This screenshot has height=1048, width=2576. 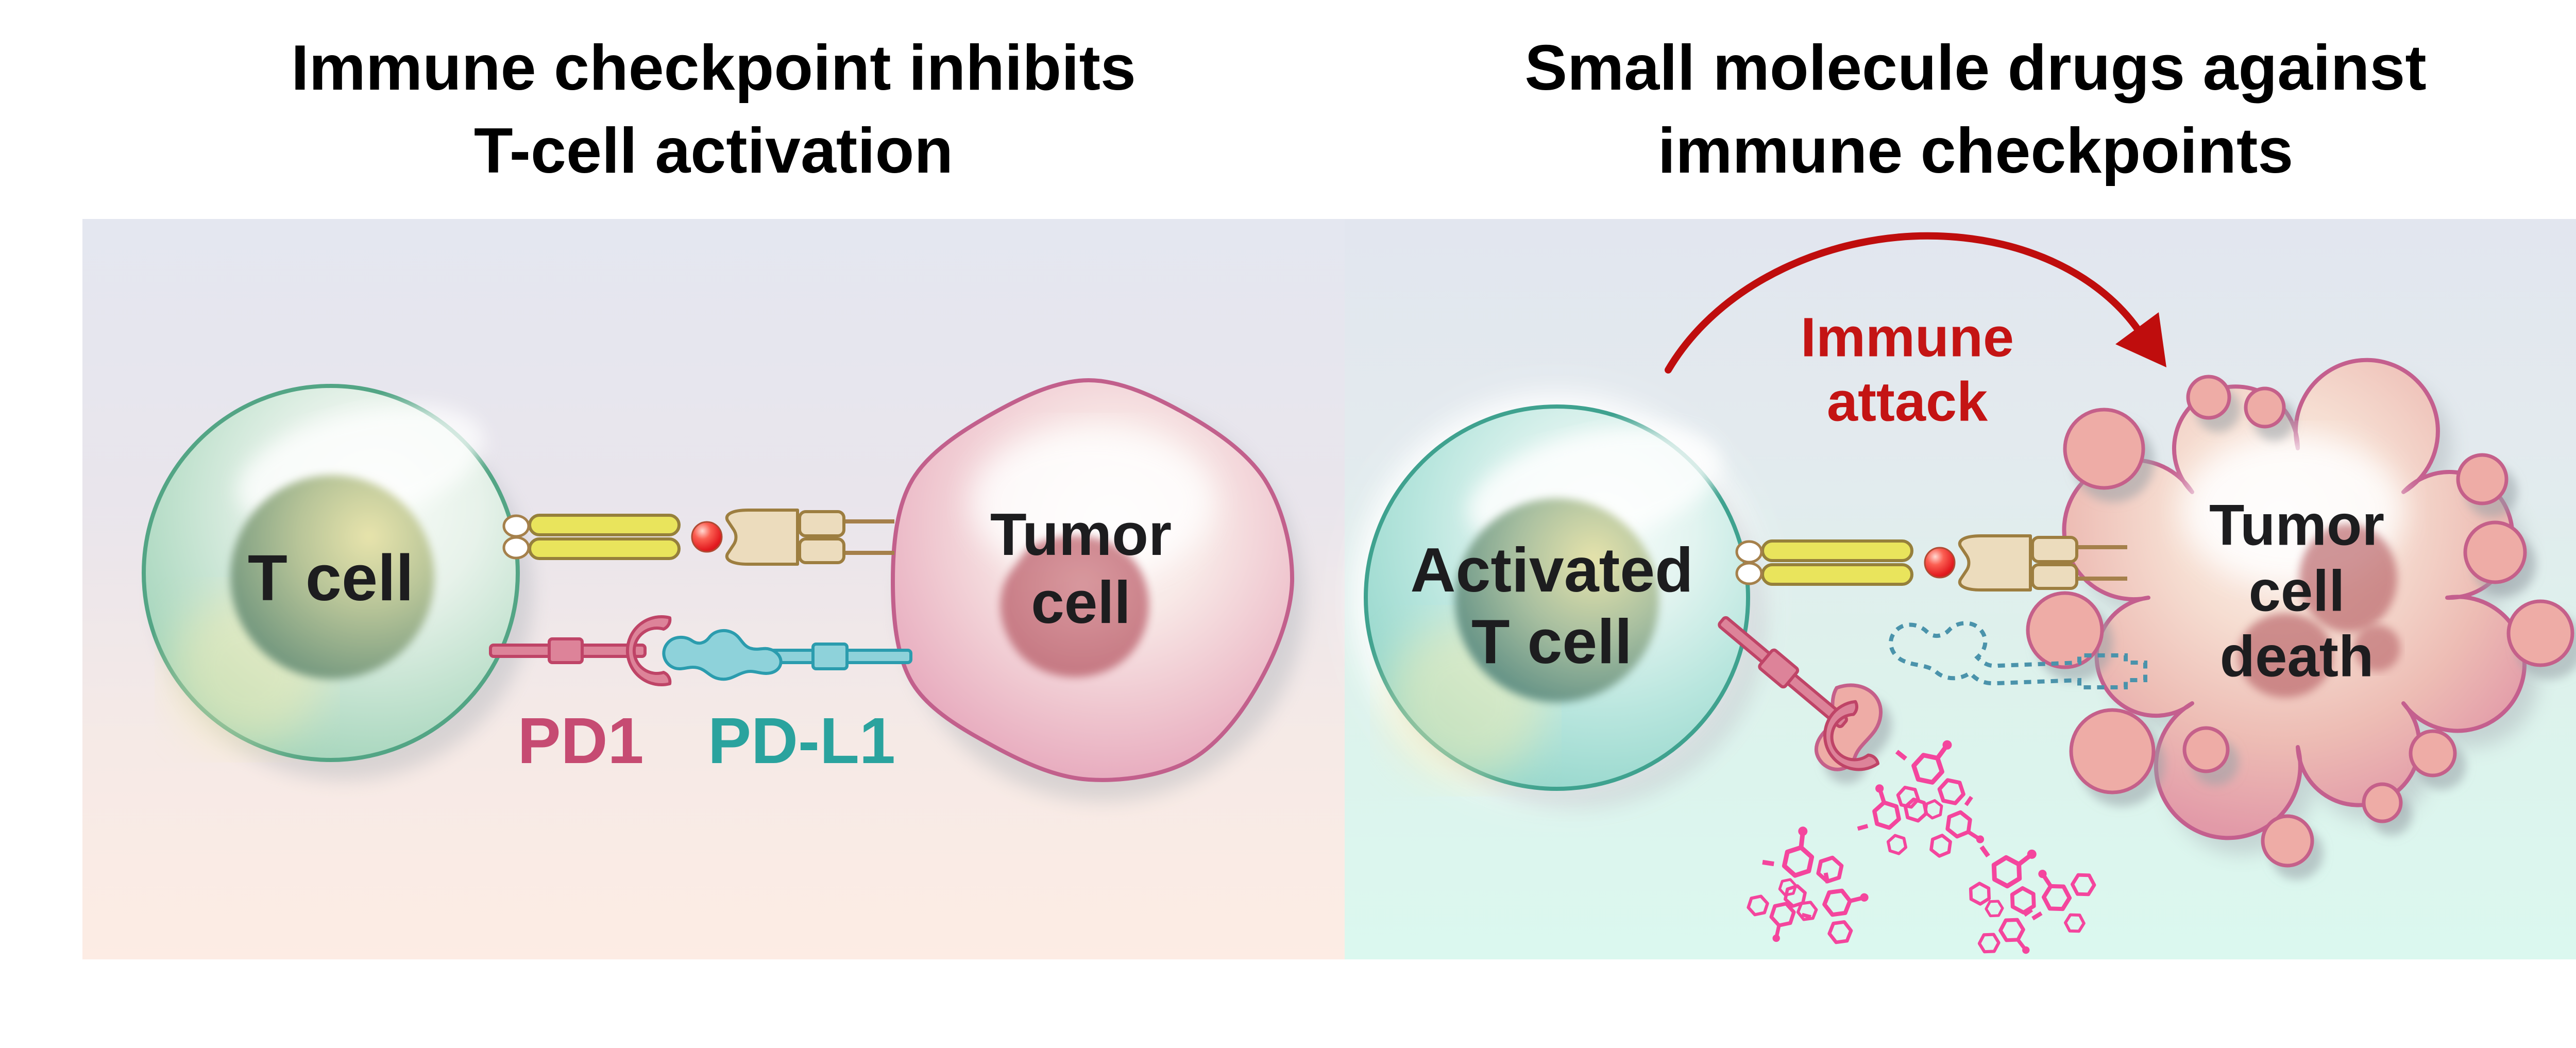 I want to click on pdl1-degraded-dashed-outline, so click(x=2018, y=655).